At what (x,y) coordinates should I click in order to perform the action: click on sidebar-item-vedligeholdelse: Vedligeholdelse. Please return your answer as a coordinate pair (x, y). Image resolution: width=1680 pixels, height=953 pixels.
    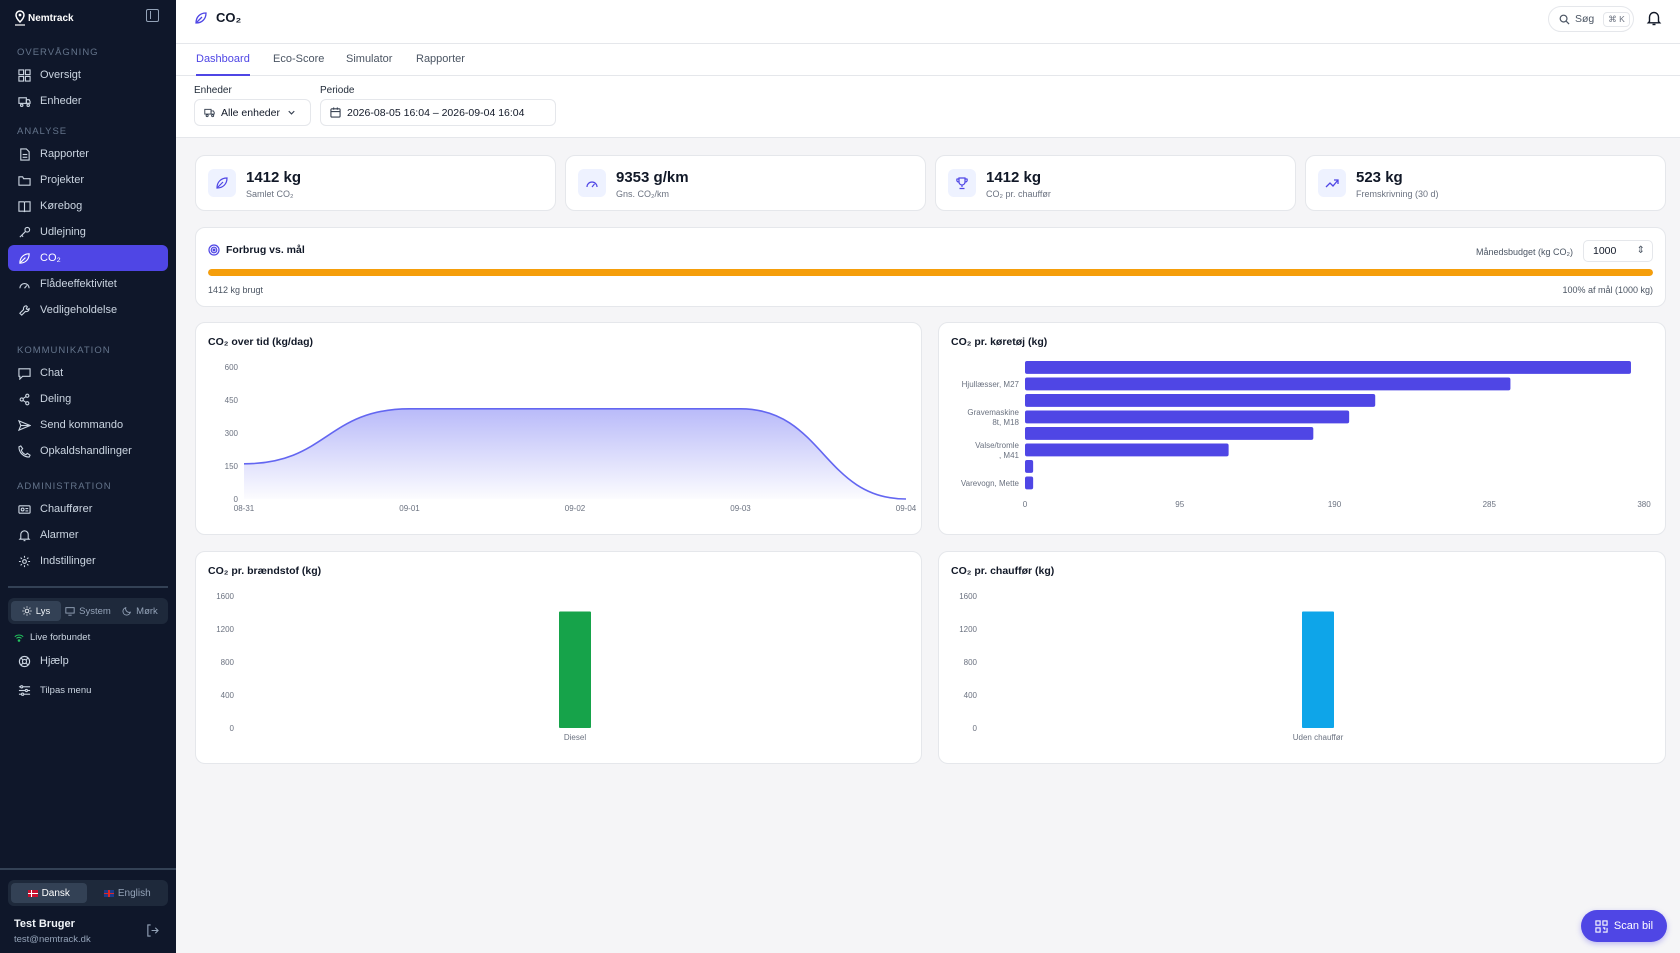
    Looking at the image, I should click on (88, 310).